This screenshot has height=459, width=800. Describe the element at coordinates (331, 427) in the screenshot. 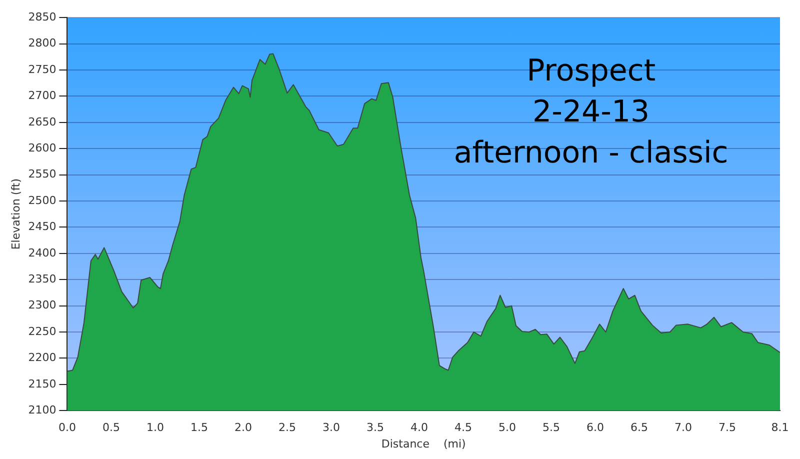

I see `x-tick-label: 3.0` at that location.